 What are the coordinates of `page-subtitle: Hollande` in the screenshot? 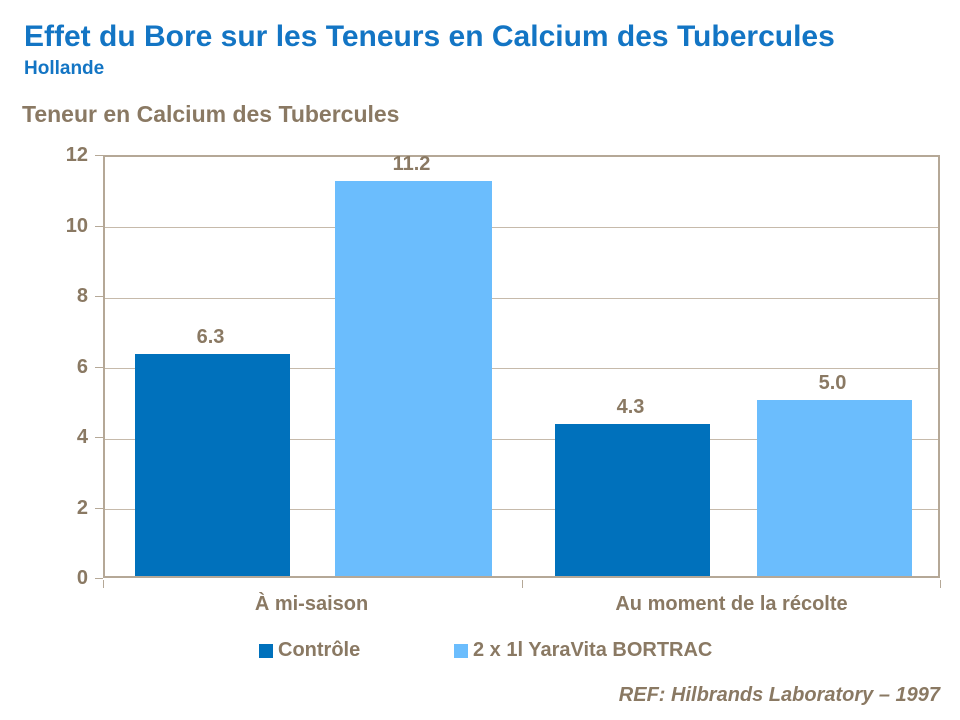 It's located at (64, 68).